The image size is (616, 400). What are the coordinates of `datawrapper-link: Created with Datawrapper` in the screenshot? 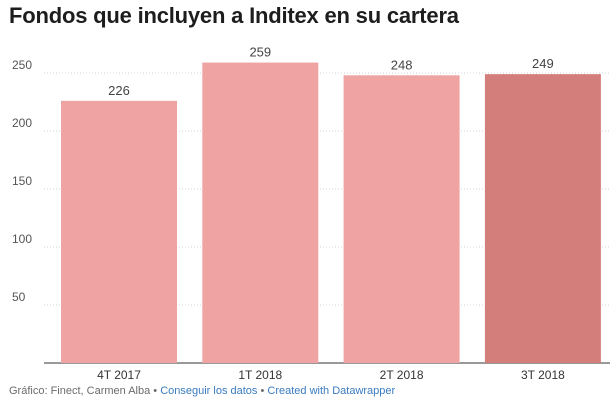 It's located at (331, 391).